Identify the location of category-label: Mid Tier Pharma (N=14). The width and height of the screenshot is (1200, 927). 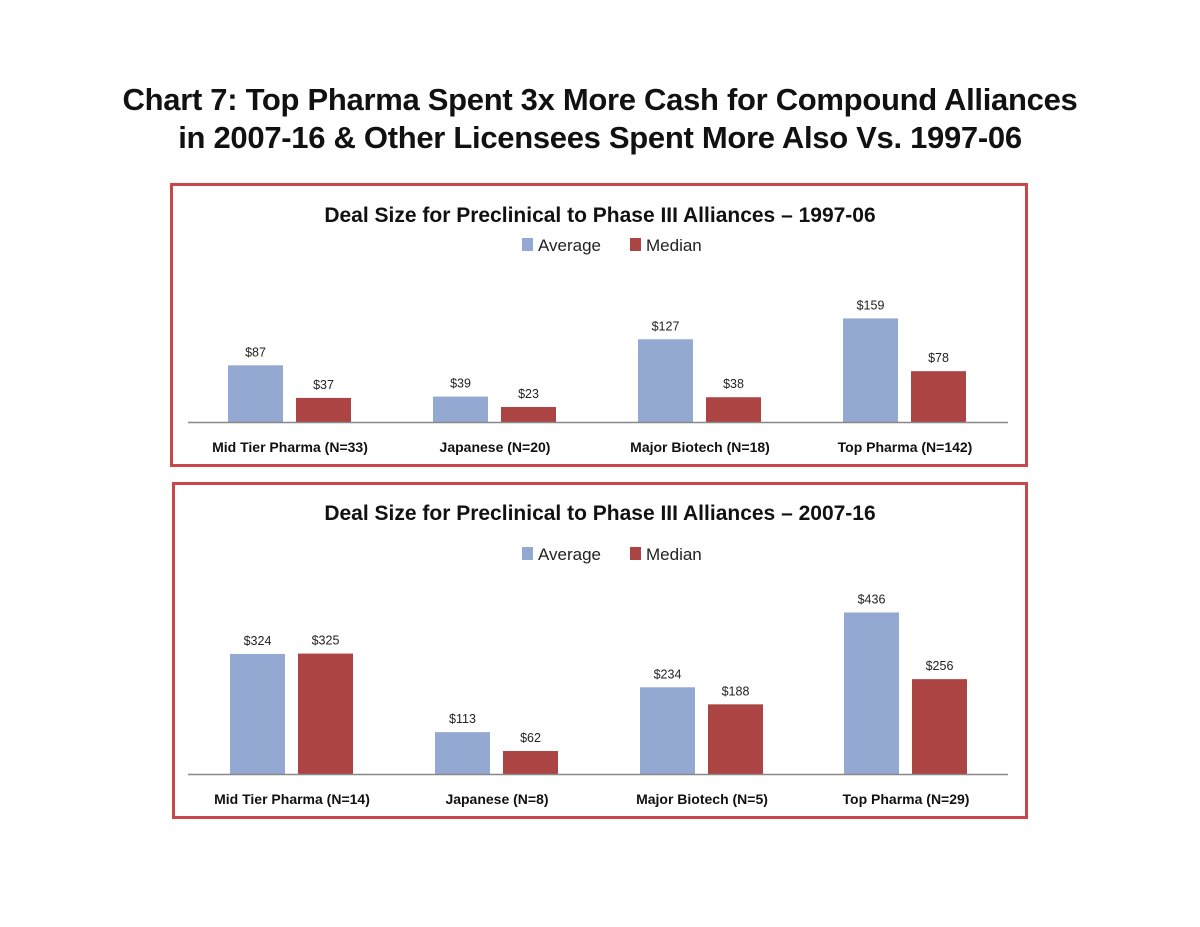
(292, 799).